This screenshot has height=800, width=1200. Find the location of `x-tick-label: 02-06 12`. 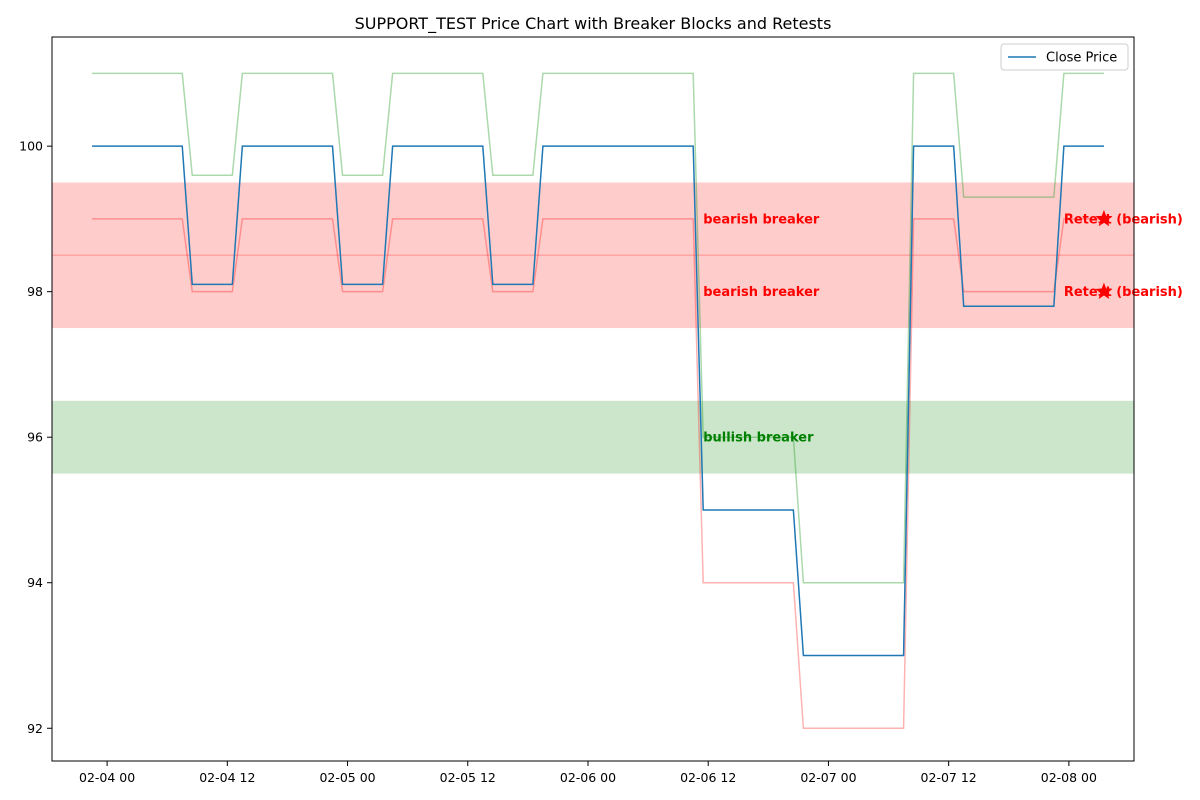

x-tick-label: 02-06 12 is located at coordinates (708, 777).